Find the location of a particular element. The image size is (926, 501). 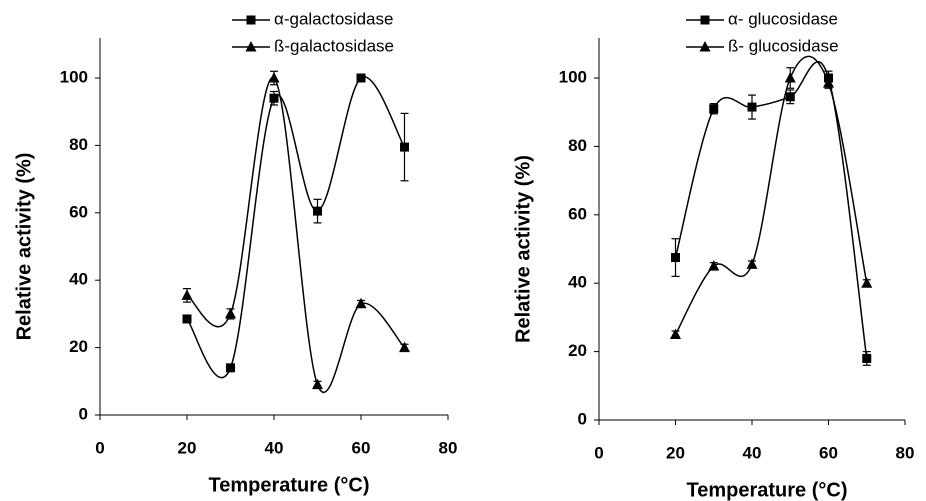

legend-label: ß-galactosidase is located at coordinates (334, 45).